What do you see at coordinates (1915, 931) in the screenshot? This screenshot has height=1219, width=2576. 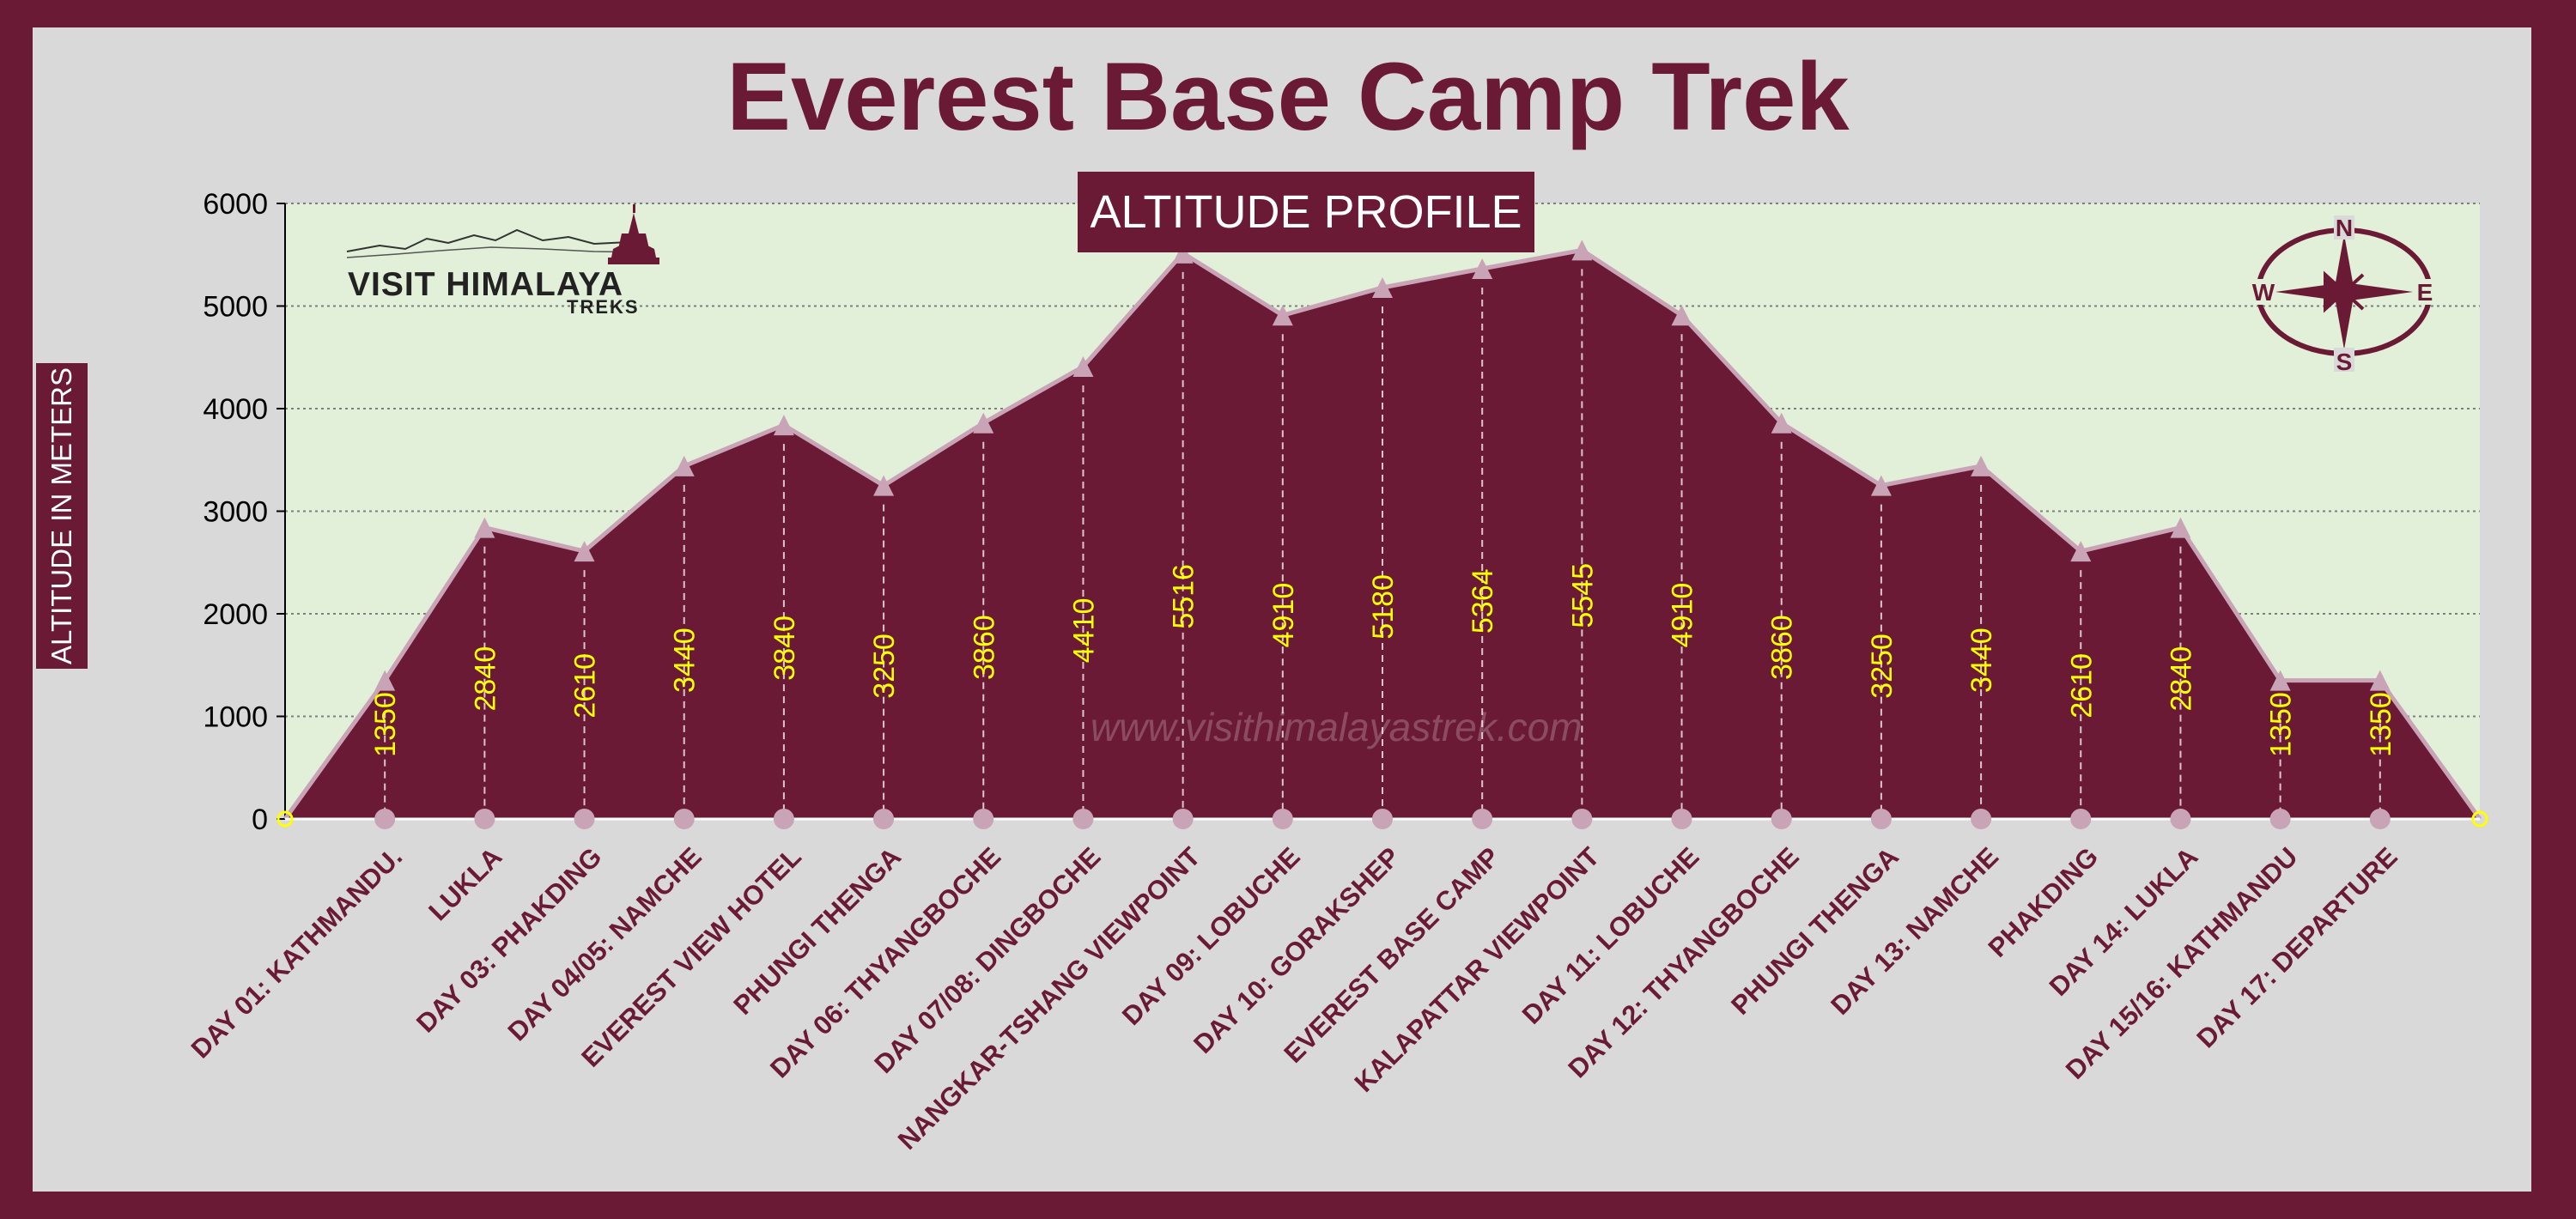 I see `x-category-label: DAY 13: NAMCHE` at bounding box center [1915, 931].